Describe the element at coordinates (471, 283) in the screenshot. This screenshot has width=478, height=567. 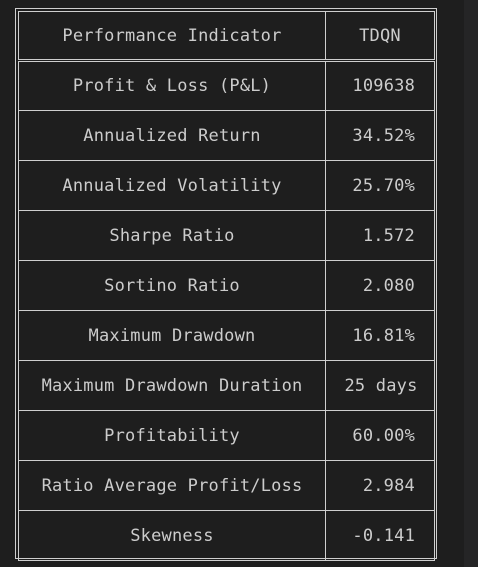
I see `scrollbar-track` at that location.